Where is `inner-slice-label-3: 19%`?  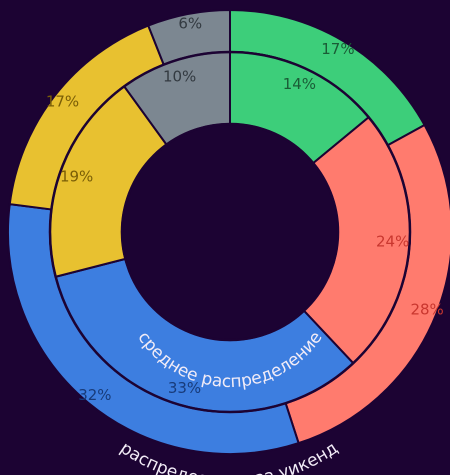 inner-slice-label-3: 19% is located at coordinates (76, 176).